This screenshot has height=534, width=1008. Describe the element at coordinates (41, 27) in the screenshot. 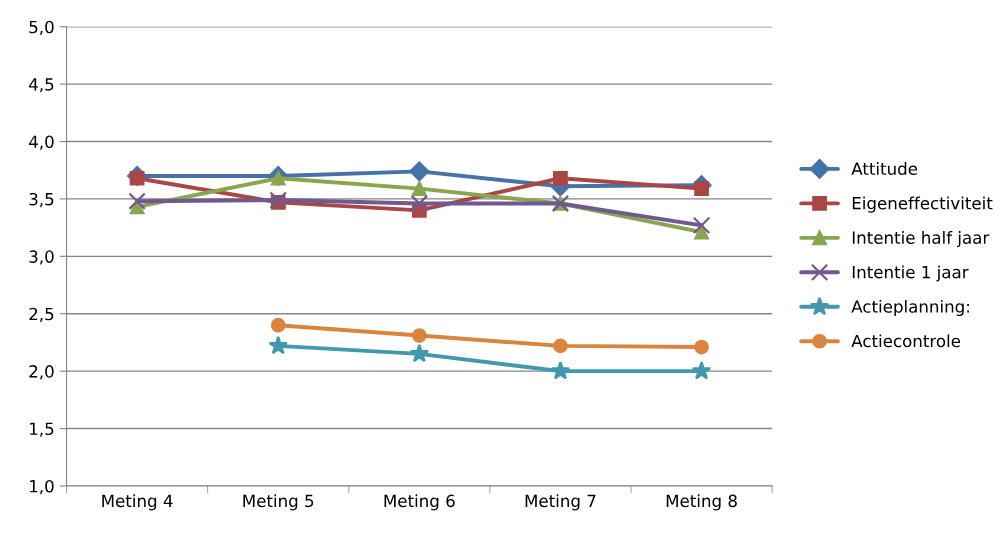

I see `y-tick-label: 5,0` at that location.